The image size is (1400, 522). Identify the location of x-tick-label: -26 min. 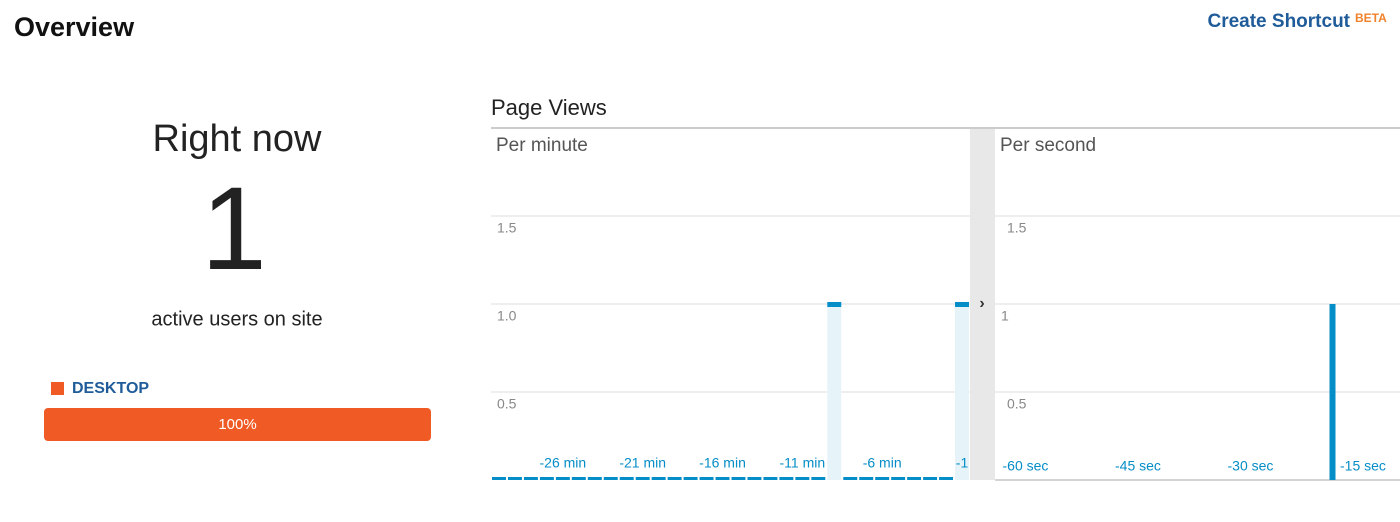
(563, 463).